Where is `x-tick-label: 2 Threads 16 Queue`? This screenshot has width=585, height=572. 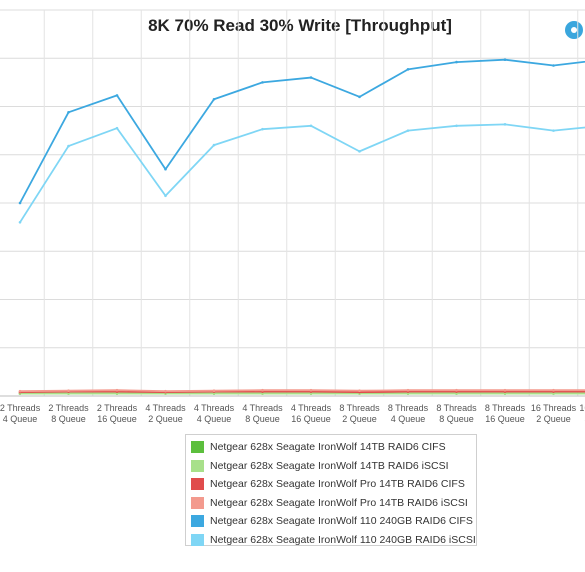 x-tick-label: 2 Threads 16 Queue is located at coordinates (117, 413).